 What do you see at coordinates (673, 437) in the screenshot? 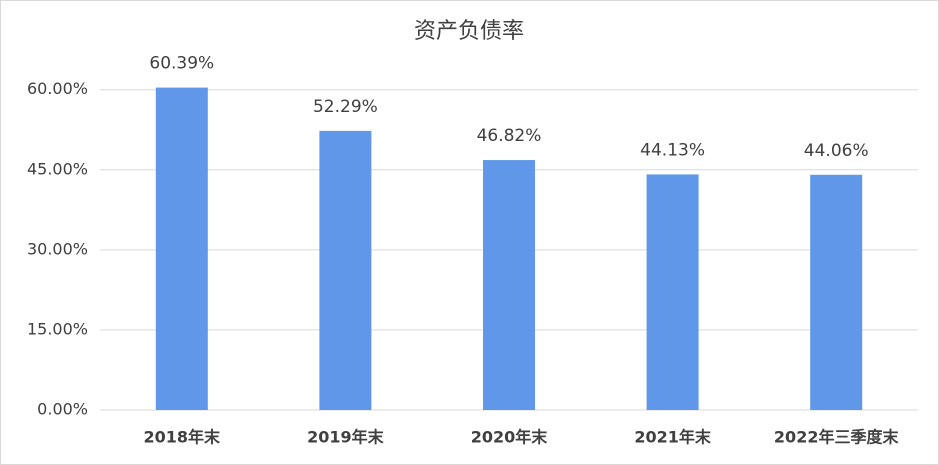
I see `x-tick-label: 2021年末` at bounding box center [673, 437].